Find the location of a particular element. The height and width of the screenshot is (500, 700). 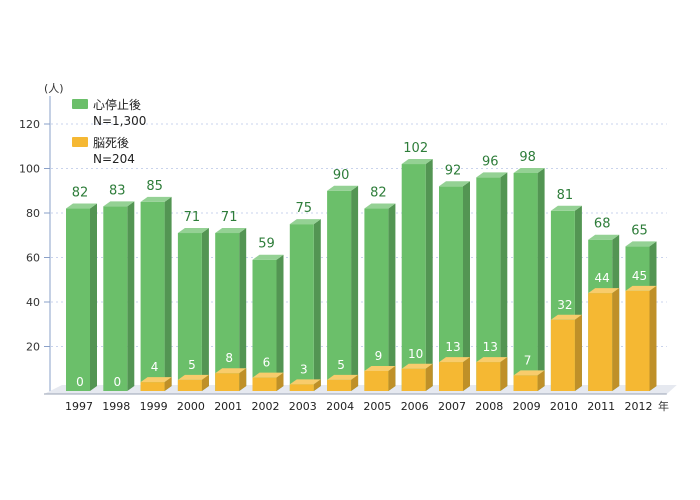

bar-cardiac-2005-side is located at coordinates (392, 297).